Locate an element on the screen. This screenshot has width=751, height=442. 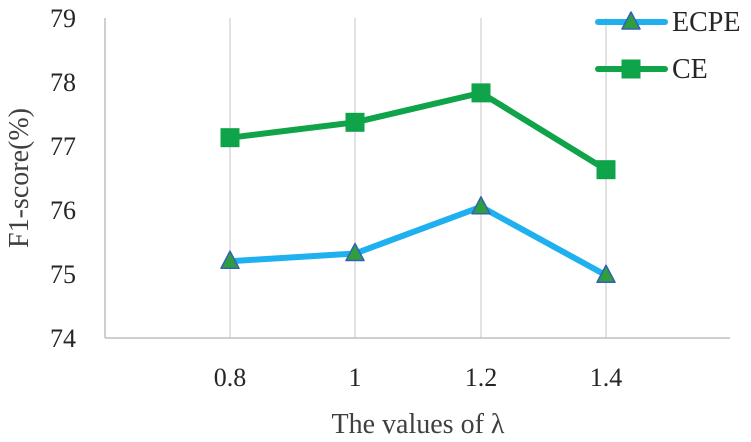
legend-label-ce: CE is located at coordinates (690, 69).